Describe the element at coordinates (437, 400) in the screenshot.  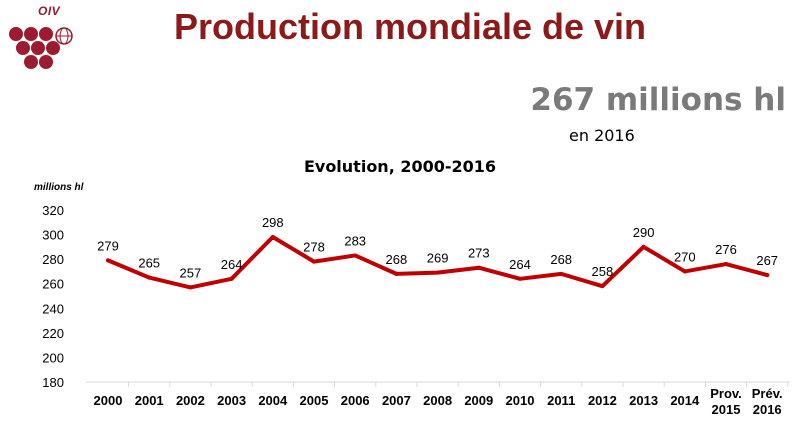
I see `x-tick-label: 2008` at that location.